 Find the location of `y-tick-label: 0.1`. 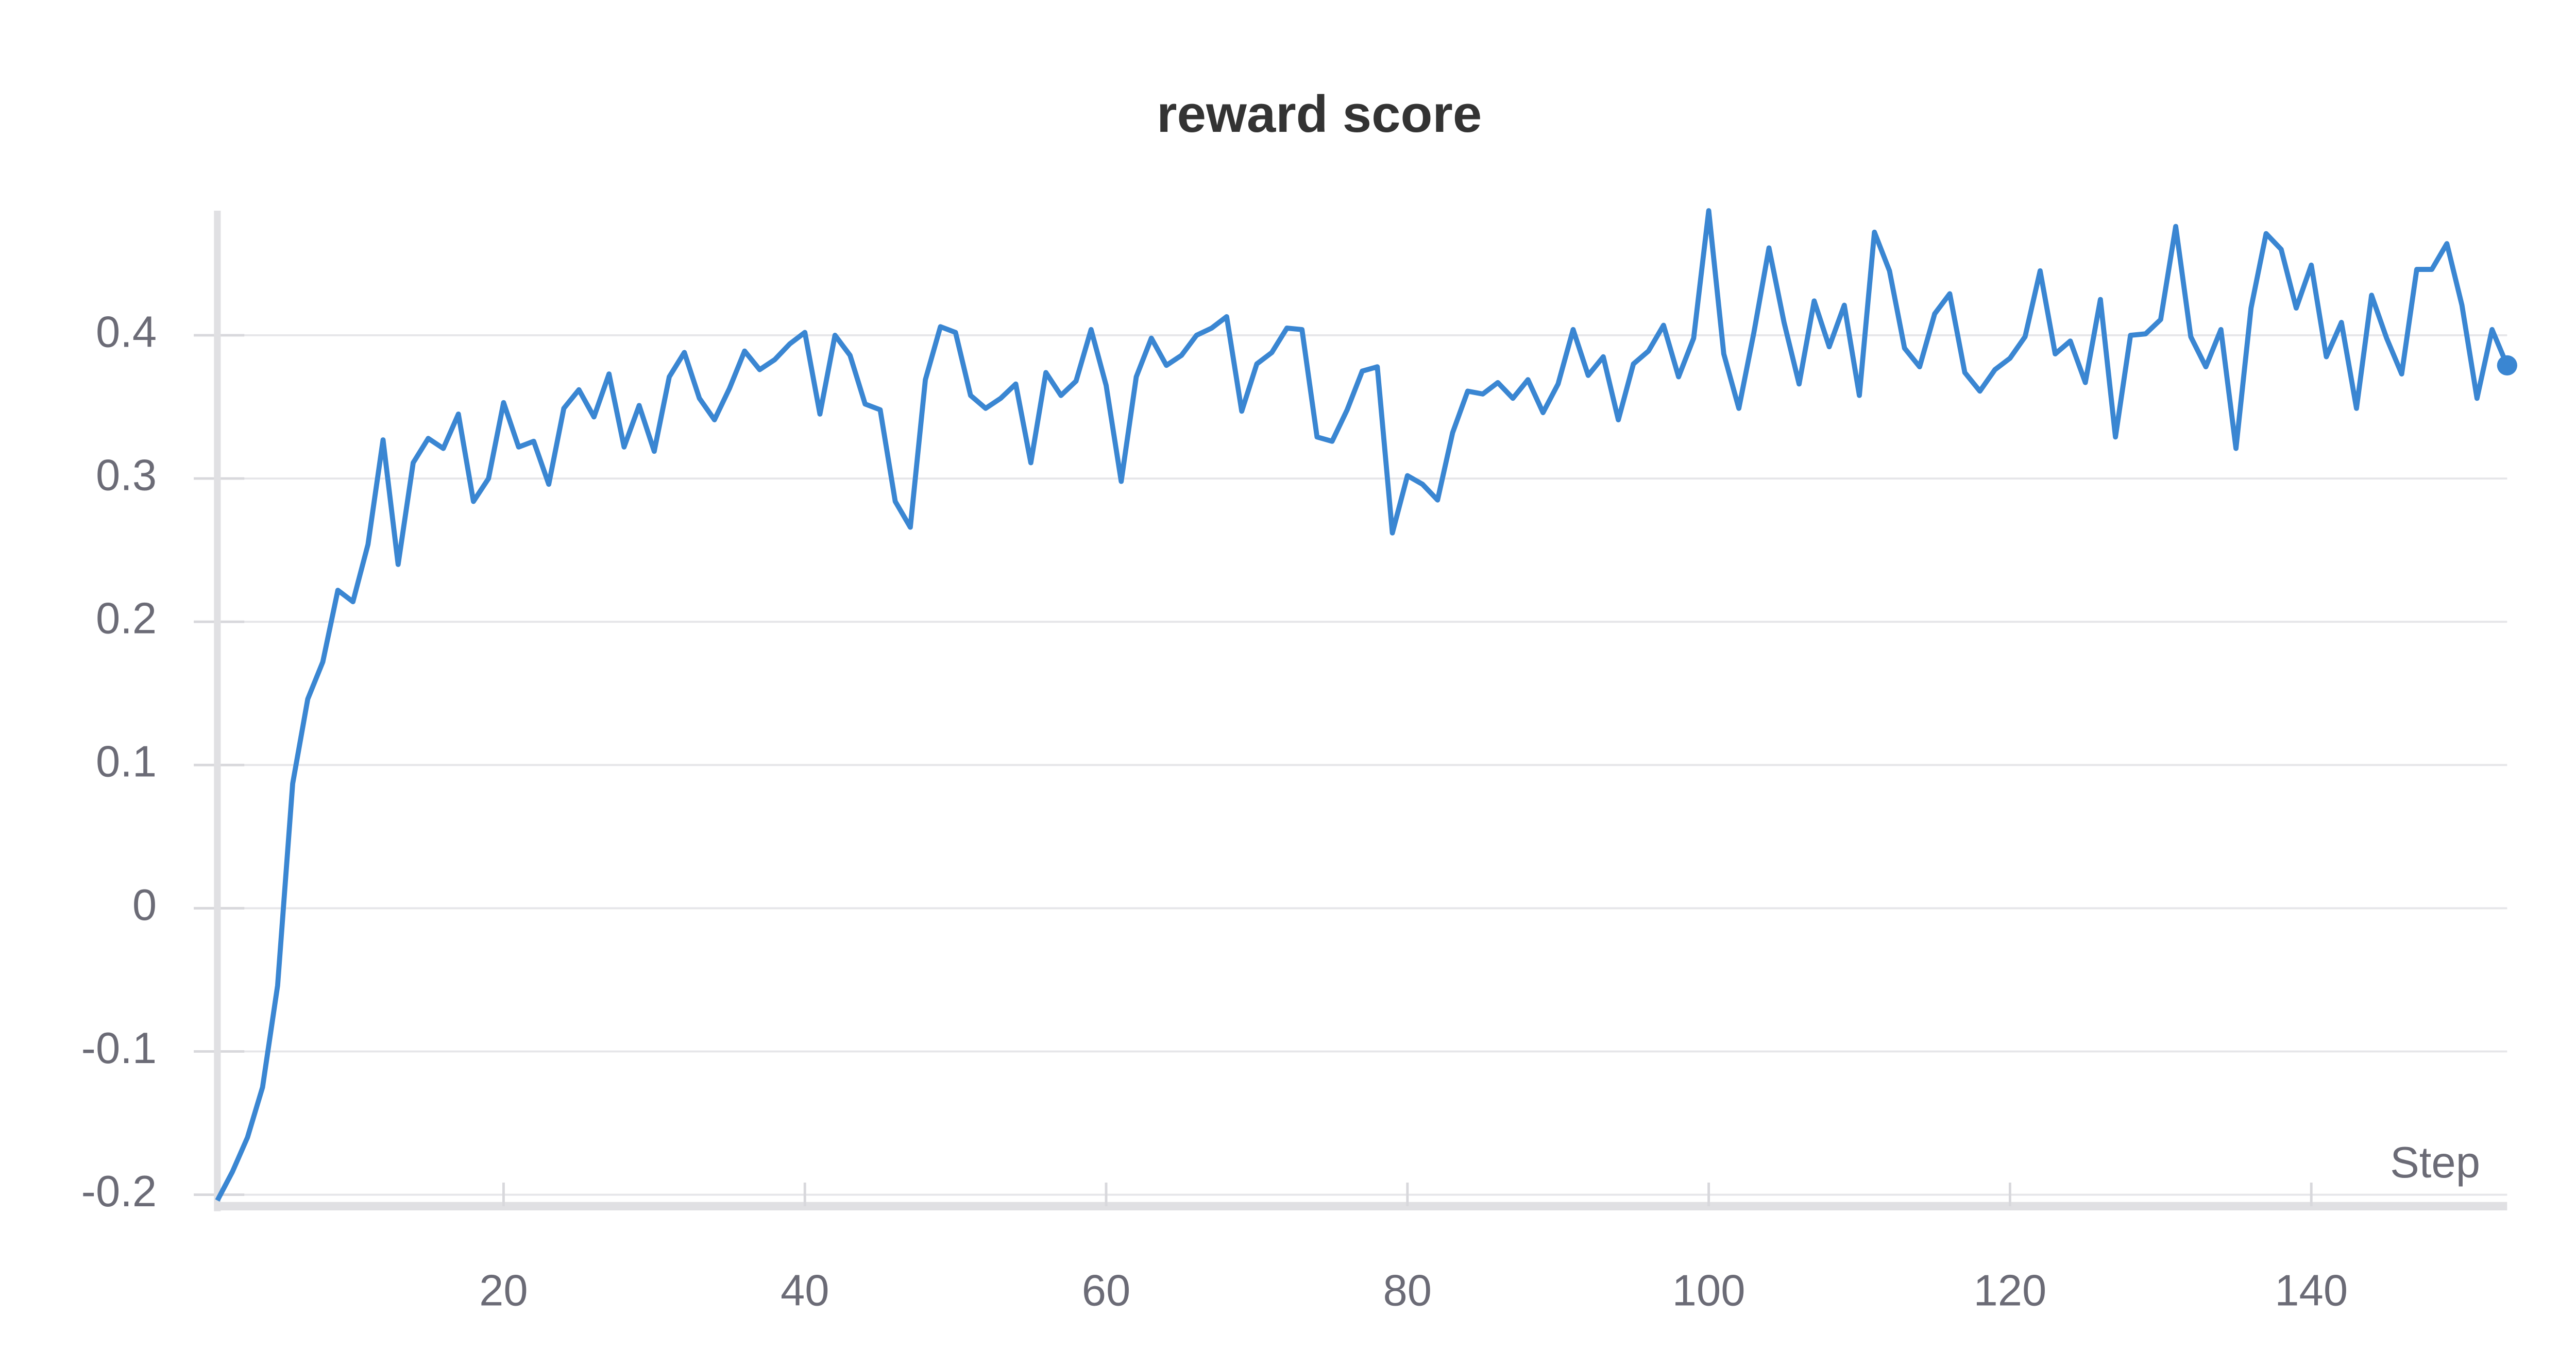

y-tick-label: 0.1 is located at coordinates (127, 762).